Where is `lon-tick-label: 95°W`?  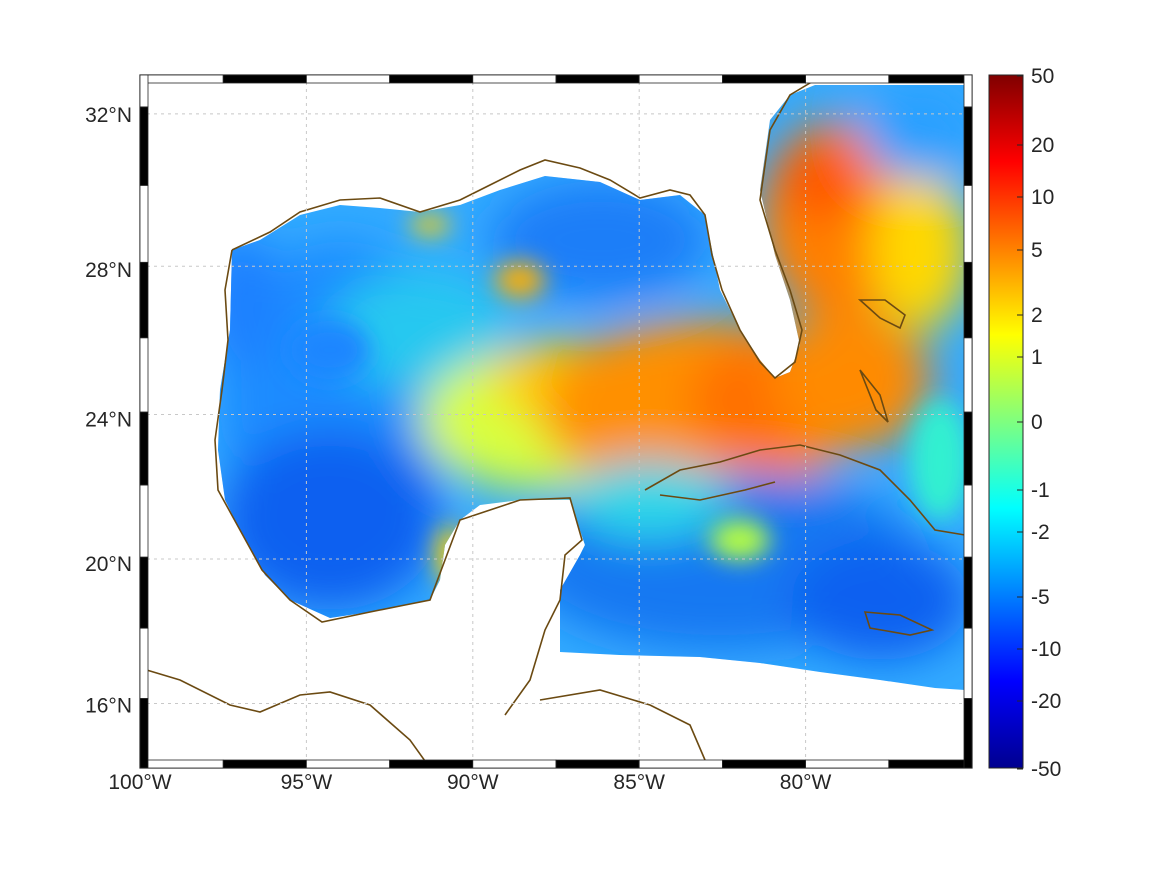 lon-tick-label: 95°W is located at coordinates (307, 782).